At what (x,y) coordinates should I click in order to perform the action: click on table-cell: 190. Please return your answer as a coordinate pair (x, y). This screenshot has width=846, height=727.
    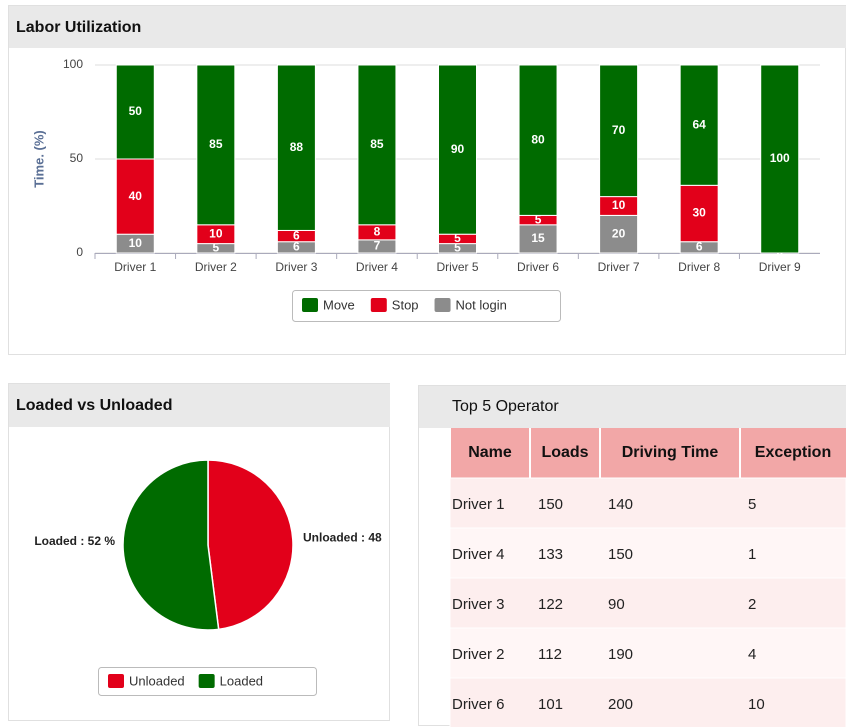
    Looking at the image, I should click on (620, 654).